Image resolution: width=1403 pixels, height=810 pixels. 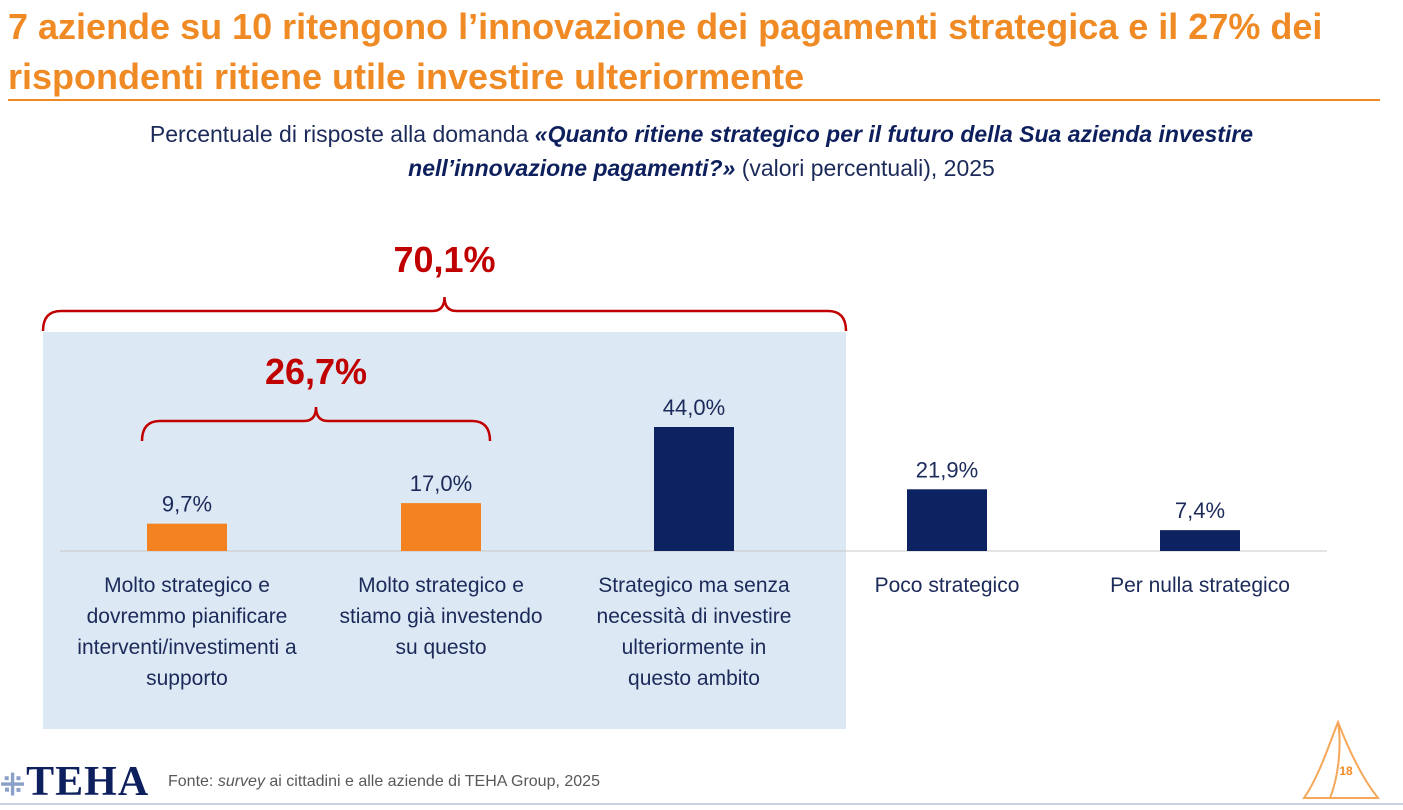 What do you see at coordinates (13, 785) in the screenshot?
I see `logo-mark-icon: ⁜` at bounding box center [13, 785].